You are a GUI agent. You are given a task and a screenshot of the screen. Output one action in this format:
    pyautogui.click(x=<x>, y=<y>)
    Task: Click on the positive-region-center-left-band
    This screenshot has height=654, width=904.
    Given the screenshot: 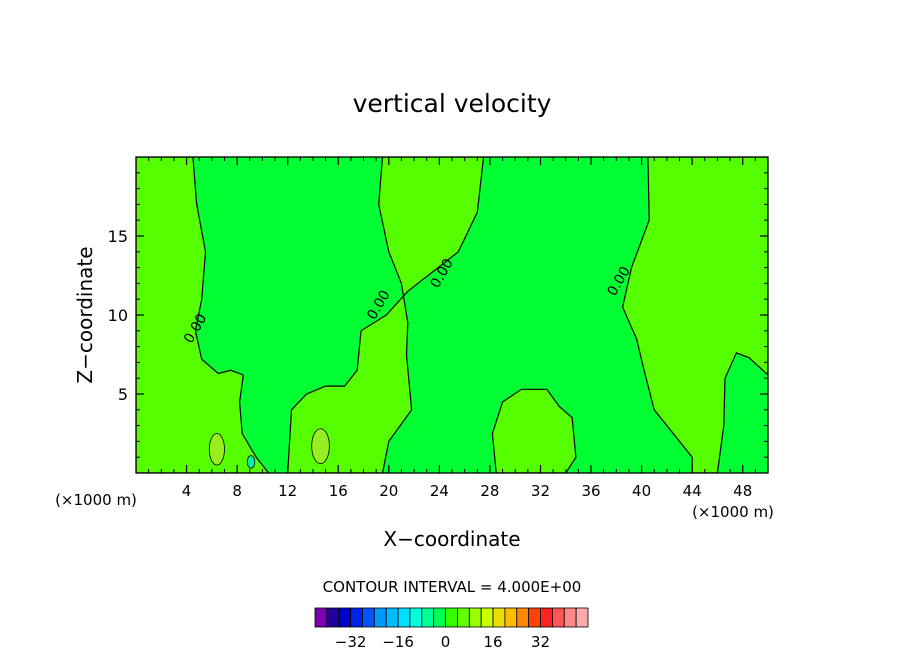 What is the action you would take?
    pyautogui.click(x=386, y=315)
    